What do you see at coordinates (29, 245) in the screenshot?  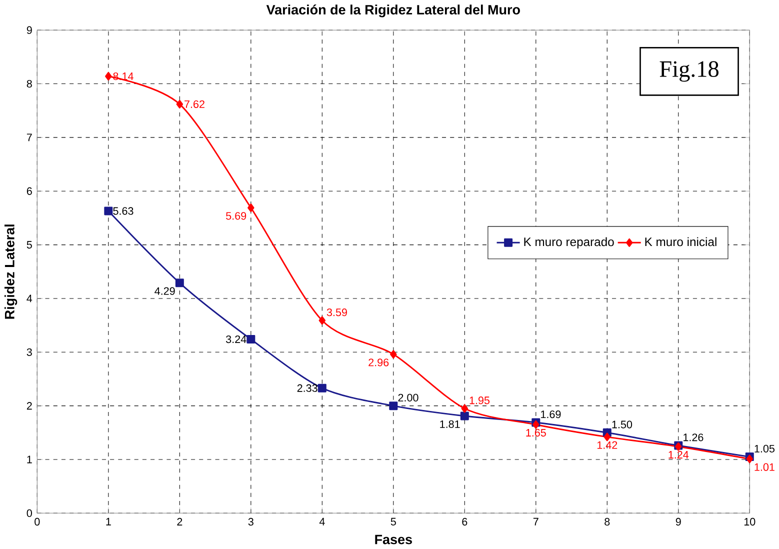 I see `y-tick-label: 5` at bounding box center [29, 245].